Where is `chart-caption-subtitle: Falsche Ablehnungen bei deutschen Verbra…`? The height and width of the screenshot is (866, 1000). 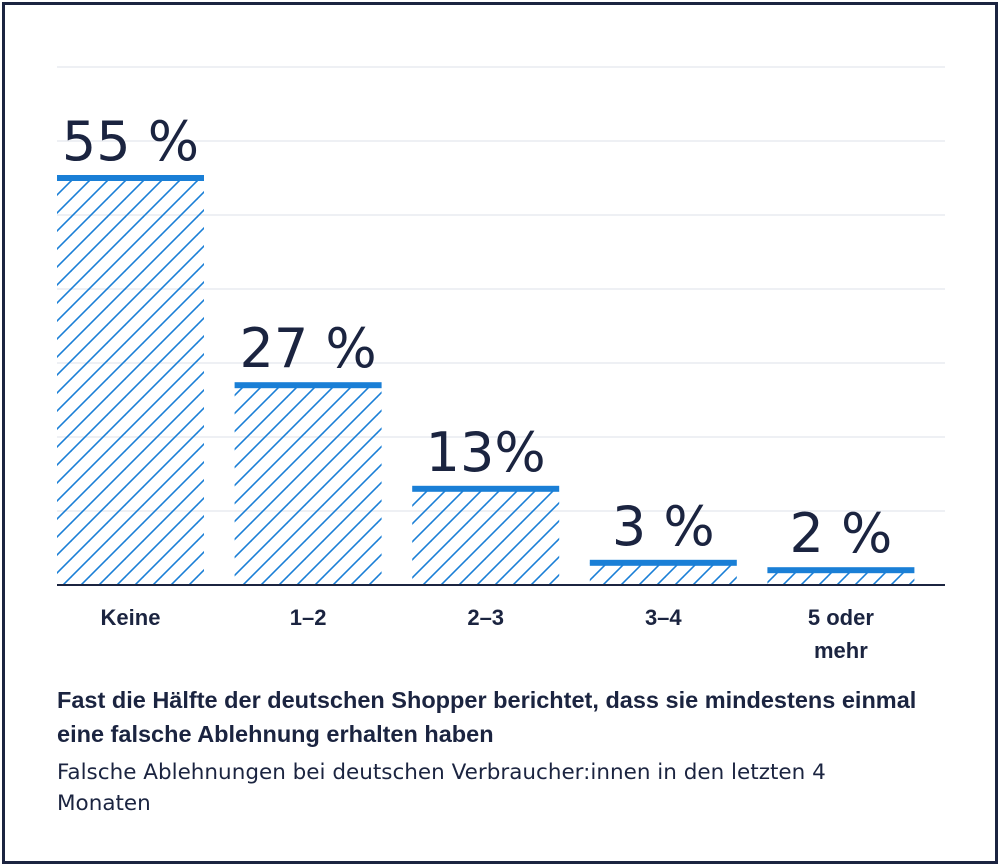 chart-caption-subtitle: Falsche Ablehnungen bei deutschen Verbra… is located at coordinates (441, 788).